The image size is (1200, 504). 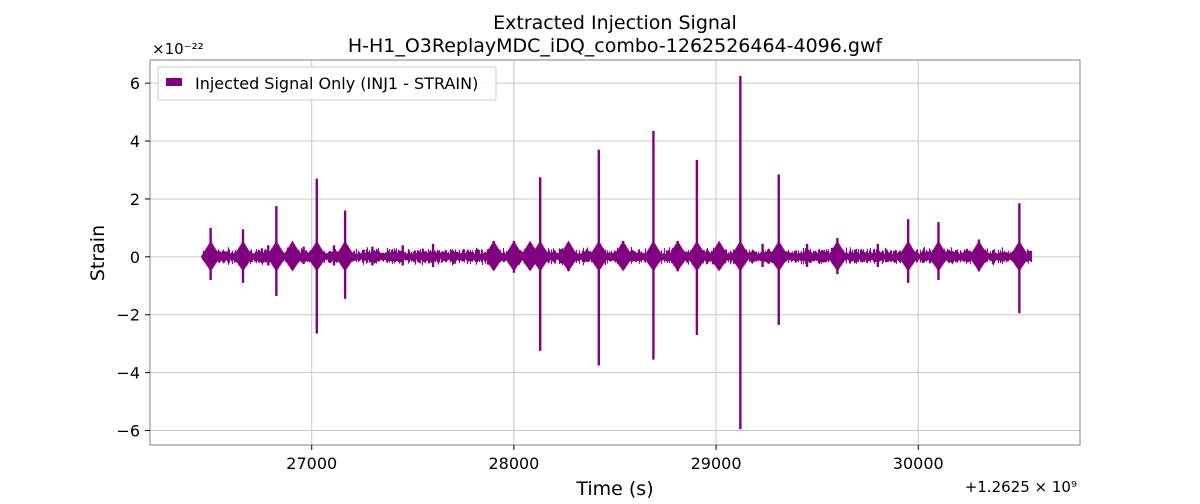 I want to click on legend: Injected Signal Only (INJ1 - STRAIN), so click(x=327, y=83).